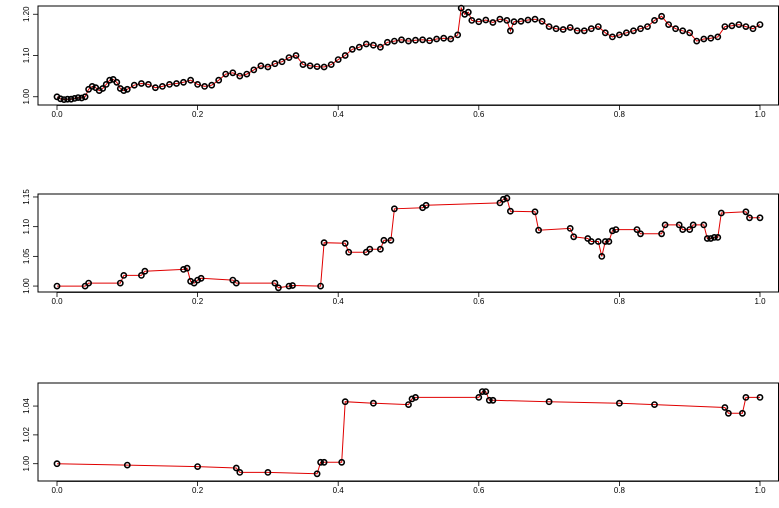 This screenshot has height=508, width=779. Describe the element at coordinates (57, 301) in the screenshot. I see `x-tick-label: 0.0` at that location.